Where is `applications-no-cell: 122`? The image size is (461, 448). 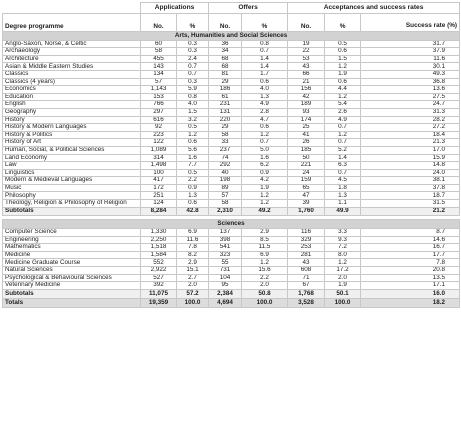
applications-no-cell: 122 is located at coordinates (158, 142).